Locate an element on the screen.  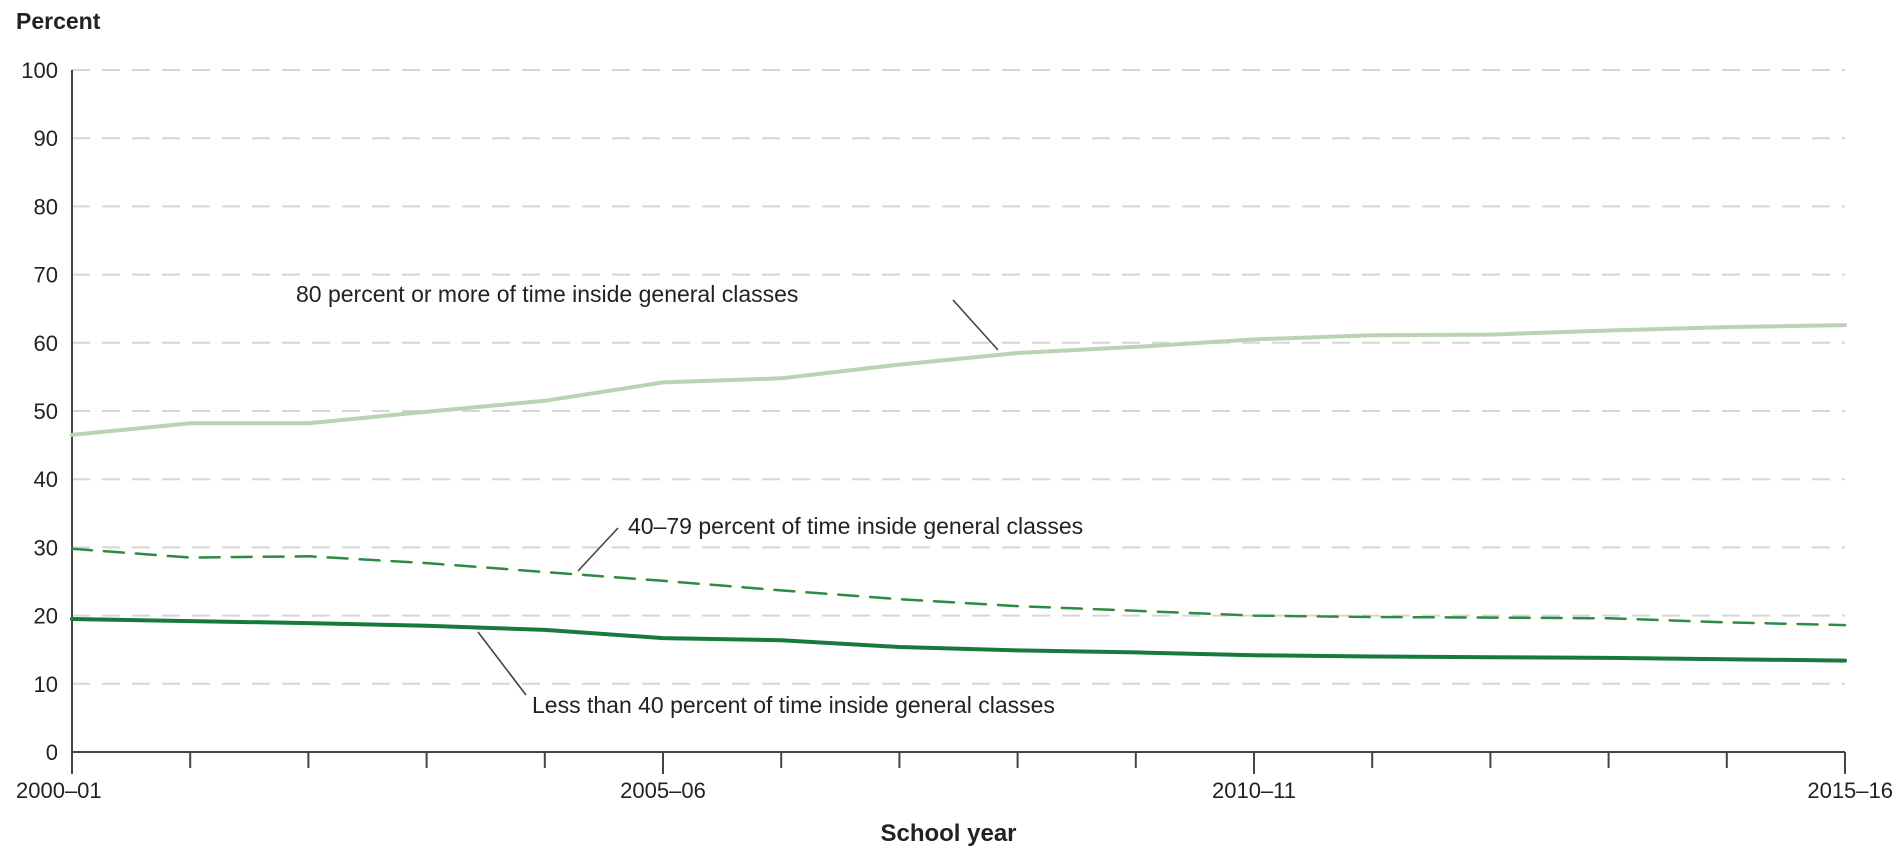
y-tick-label: 50 is located at coordinates (46, 411).